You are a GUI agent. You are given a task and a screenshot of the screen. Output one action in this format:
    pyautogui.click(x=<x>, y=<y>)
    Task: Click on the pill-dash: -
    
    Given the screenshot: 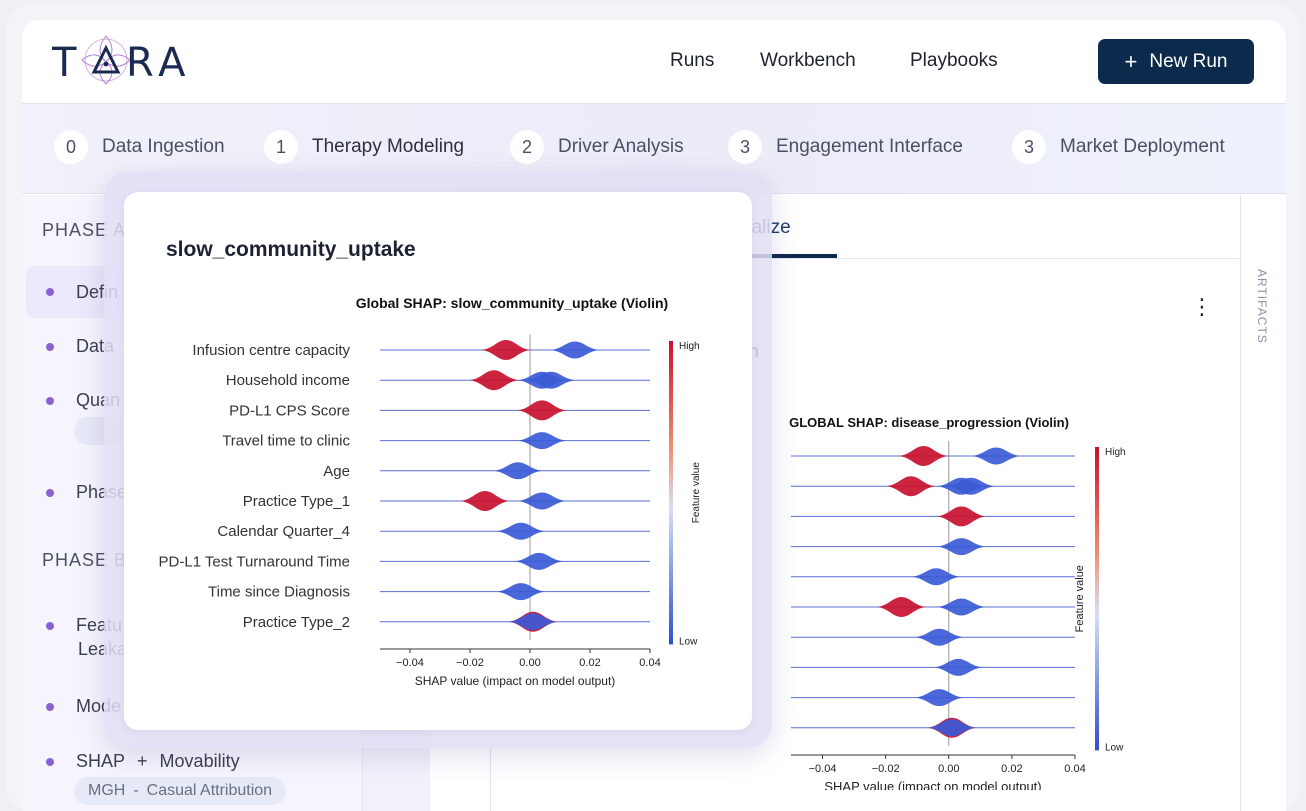 What is the action you would take?
    pyautogui.click(x=136, y=790)
    